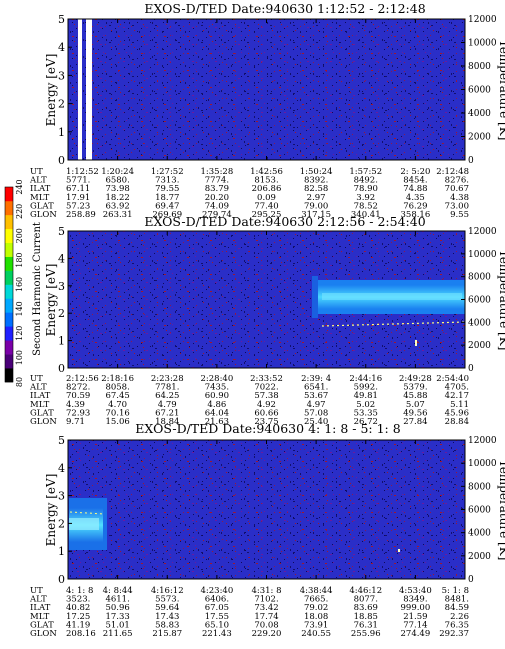  I want to click on ephemeris-cell: 78.90, so click(366, 189).